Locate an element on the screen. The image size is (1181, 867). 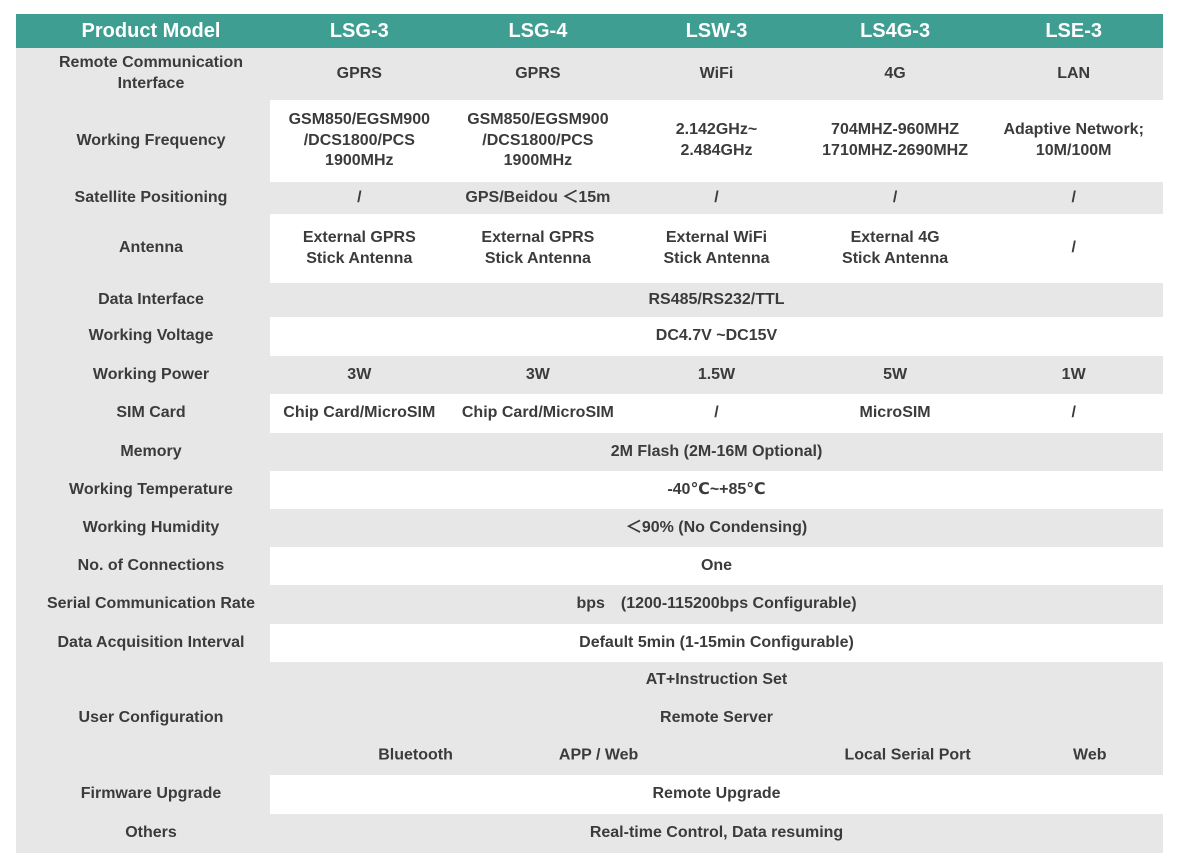
value-user-config-at-instruction-set: AT+Instruction Set is located at coordinates (716, 680).